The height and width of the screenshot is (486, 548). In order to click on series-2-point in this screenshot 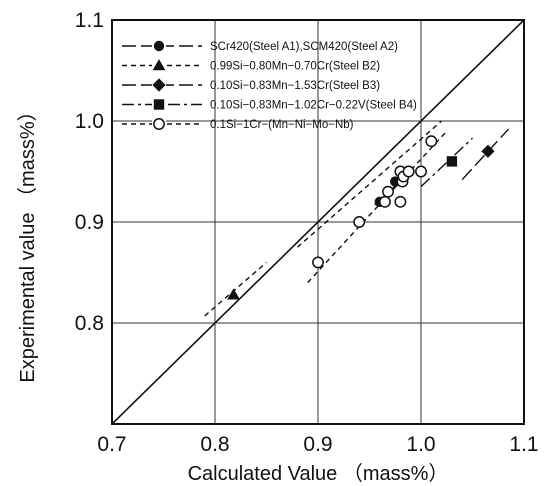, I will do `click(233, 294)`.